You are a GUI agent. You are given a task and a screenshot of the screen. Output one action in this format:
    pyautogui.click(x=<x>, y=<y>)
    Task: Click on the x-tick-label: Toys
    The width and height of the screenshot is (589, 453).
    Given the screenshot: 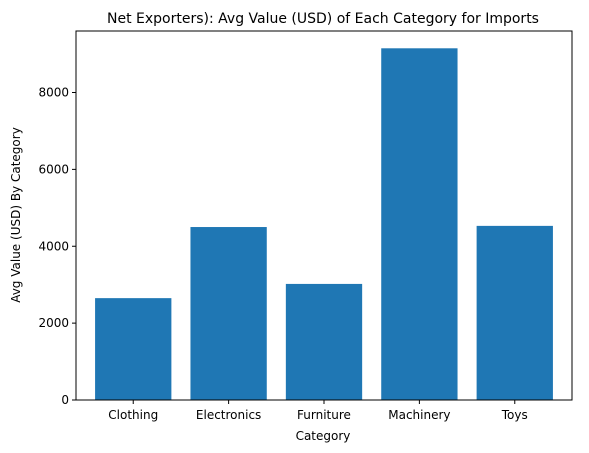 What is the action you would take?
    pyautogui.click(x=514, y=415)
    